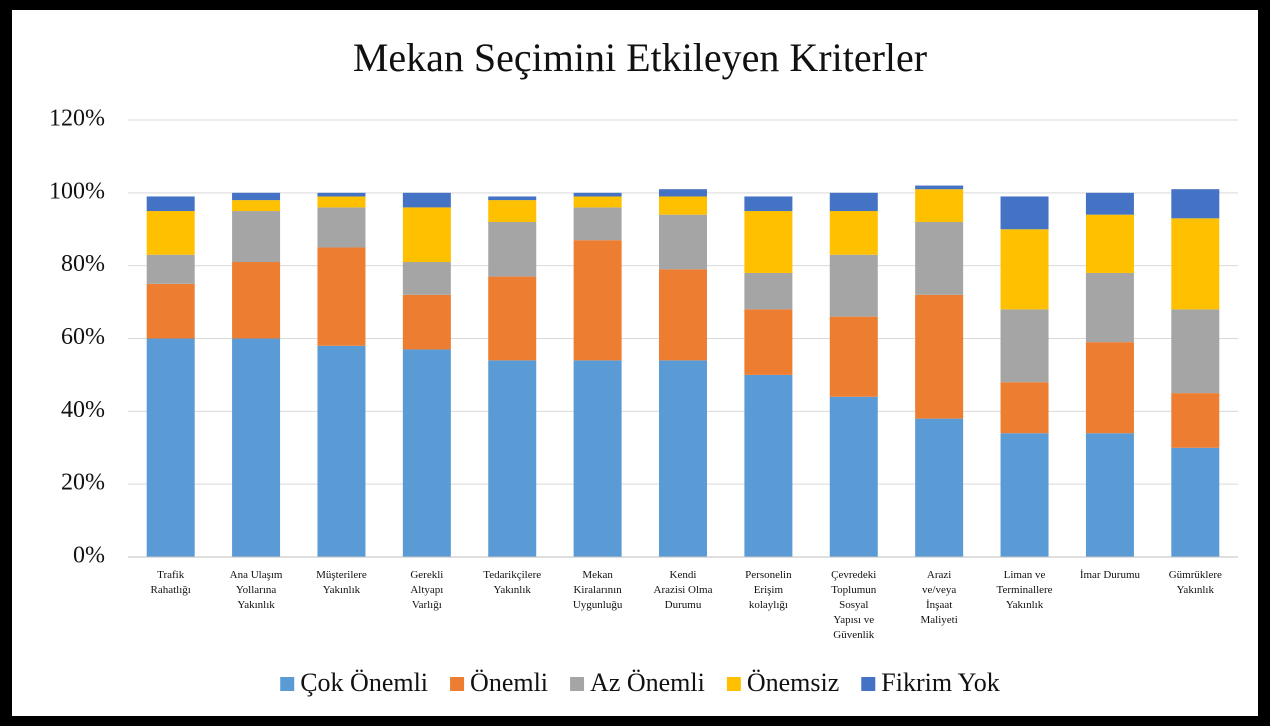 The image size is (1270, 726). I want to click on legend-label: Çok Önemli, so click(364, 682).